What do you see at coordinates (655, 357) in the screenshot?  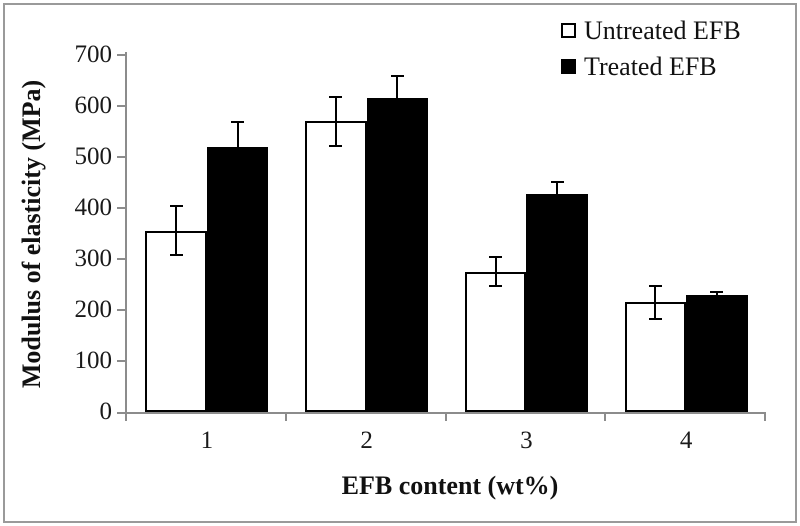 I see `bar-untreated-efb-group4` at bounding box center [655, 357].